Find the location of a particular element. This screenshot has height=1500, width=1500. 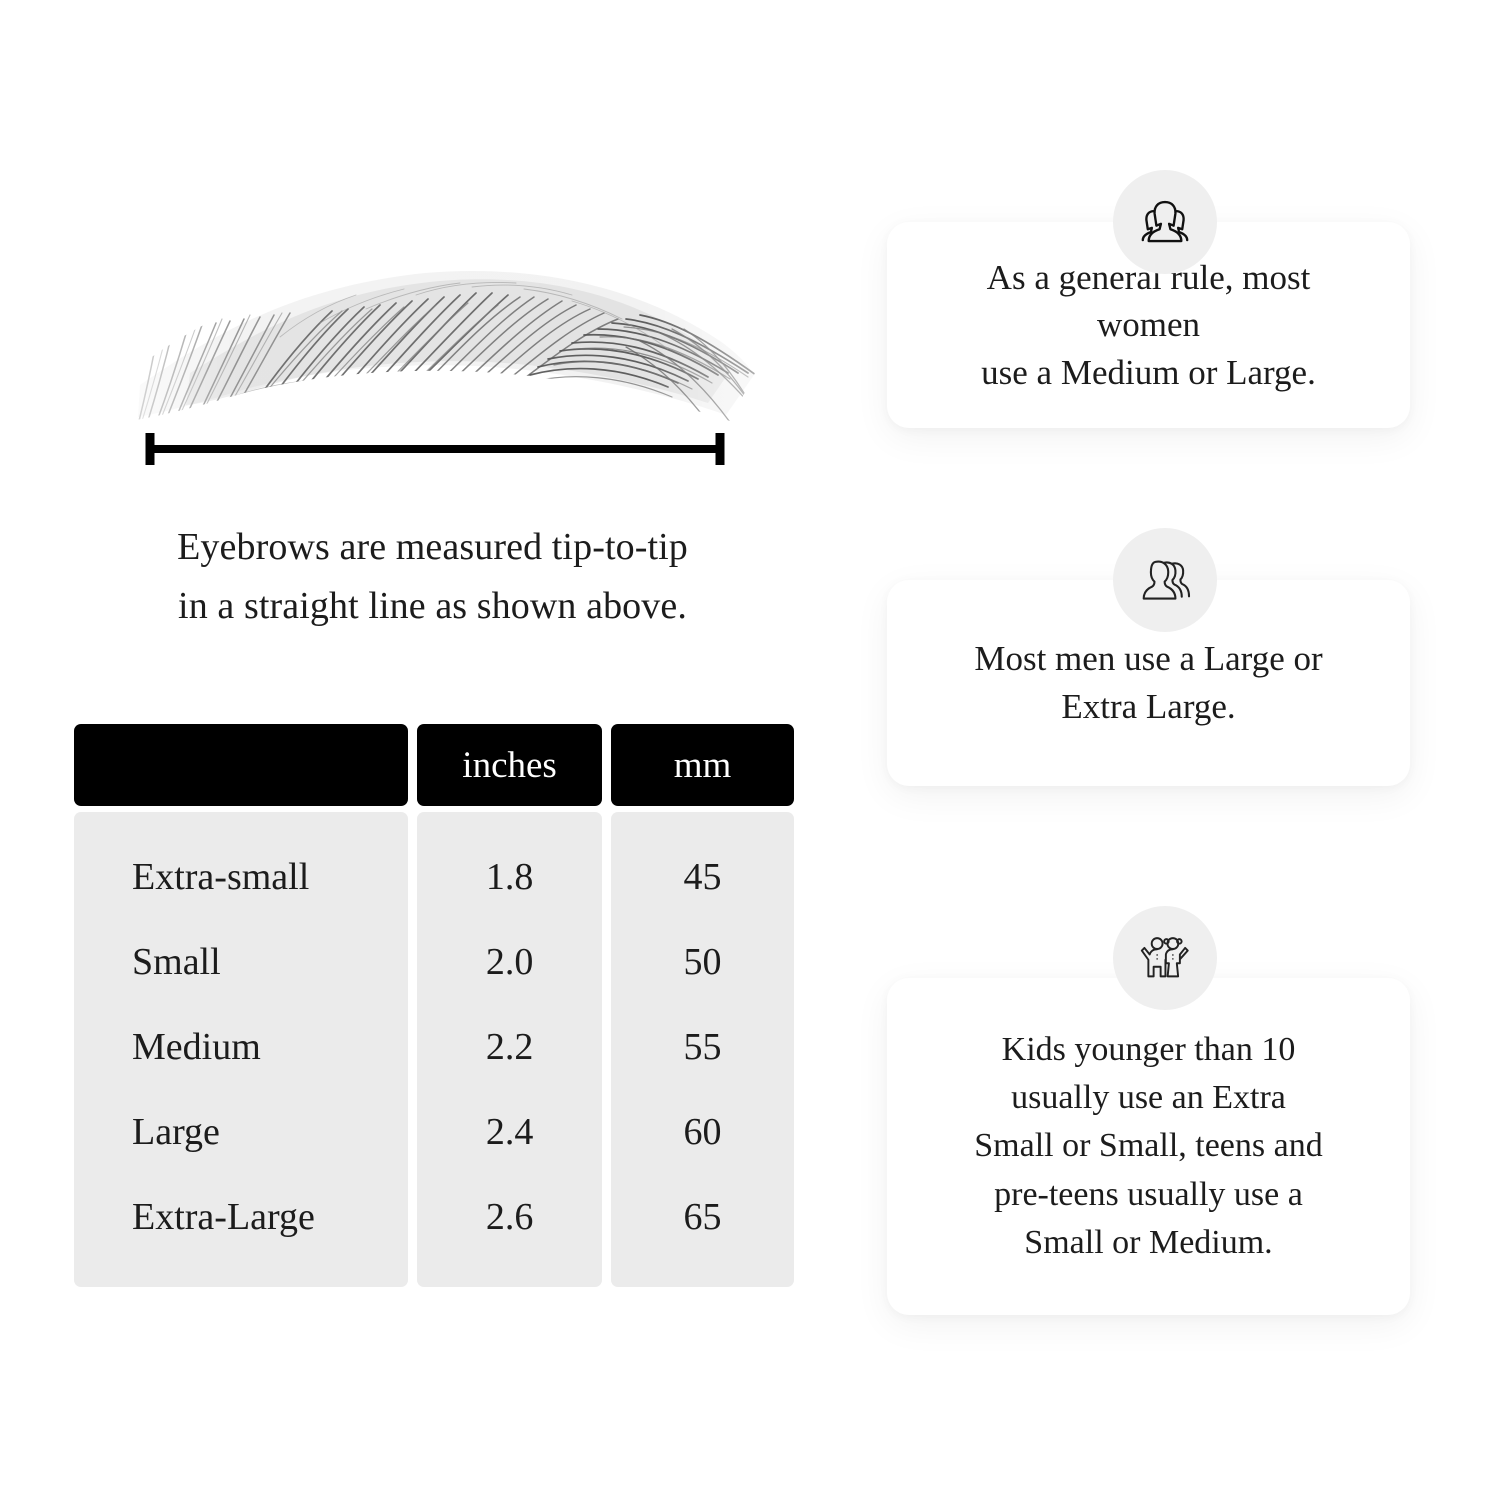

card-women-line-2: use a Medium or Large. is located at coordinates (1148, 372).